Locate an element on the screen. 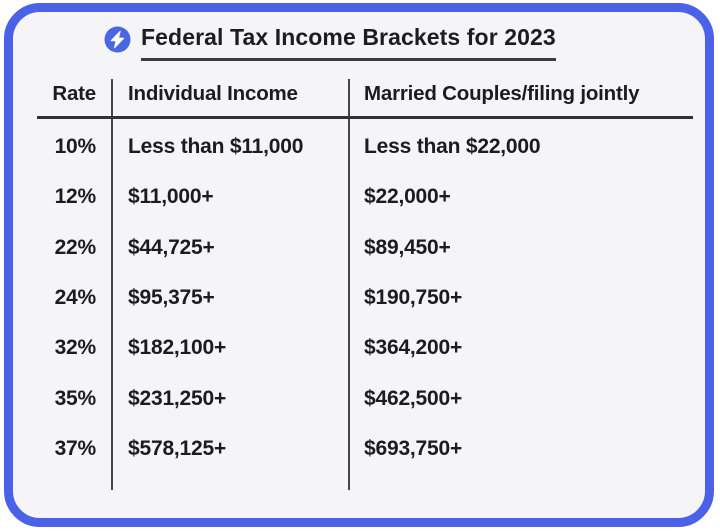 The height and width of the screenshot is (532, 720). table-row: 37% $578,125+ $693,750+ is located at coordinates (360, 449).